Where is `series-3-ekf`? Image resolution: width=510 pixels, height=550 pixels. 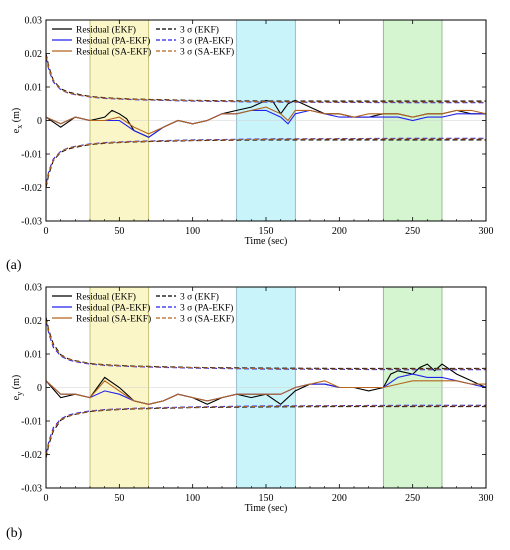 series-3-ekf is located at coordinates (265, 342).